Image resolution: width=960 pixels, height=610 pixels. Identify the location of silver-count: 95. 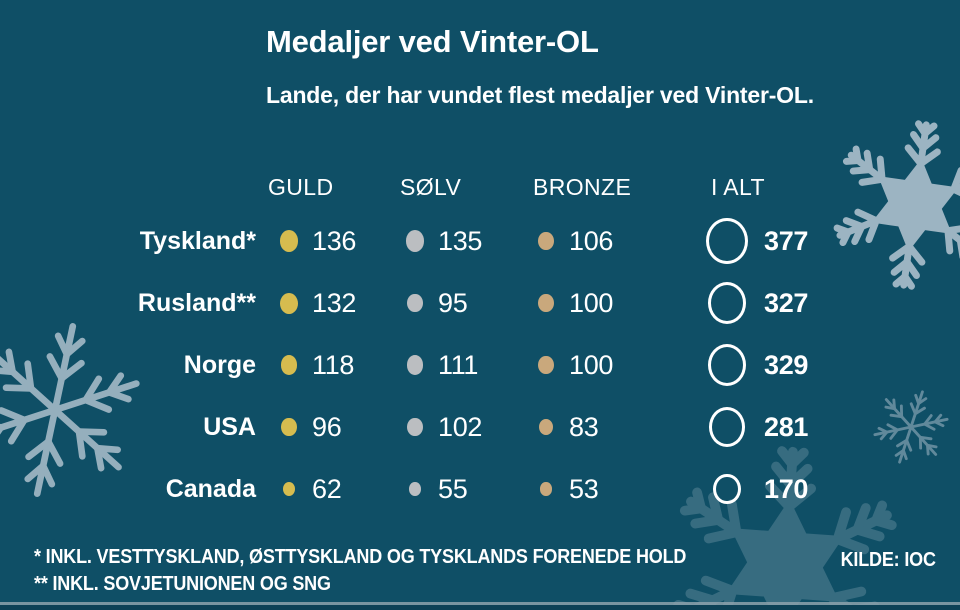
(453, 302).